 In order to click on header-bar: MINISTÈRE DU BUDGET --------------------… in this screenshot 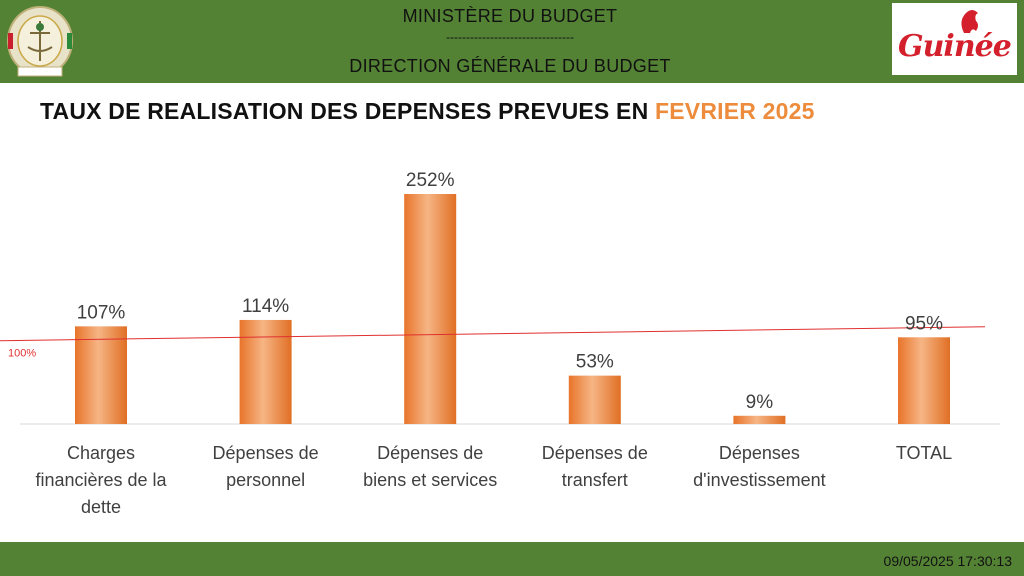, I will do `click(512, 41)`.